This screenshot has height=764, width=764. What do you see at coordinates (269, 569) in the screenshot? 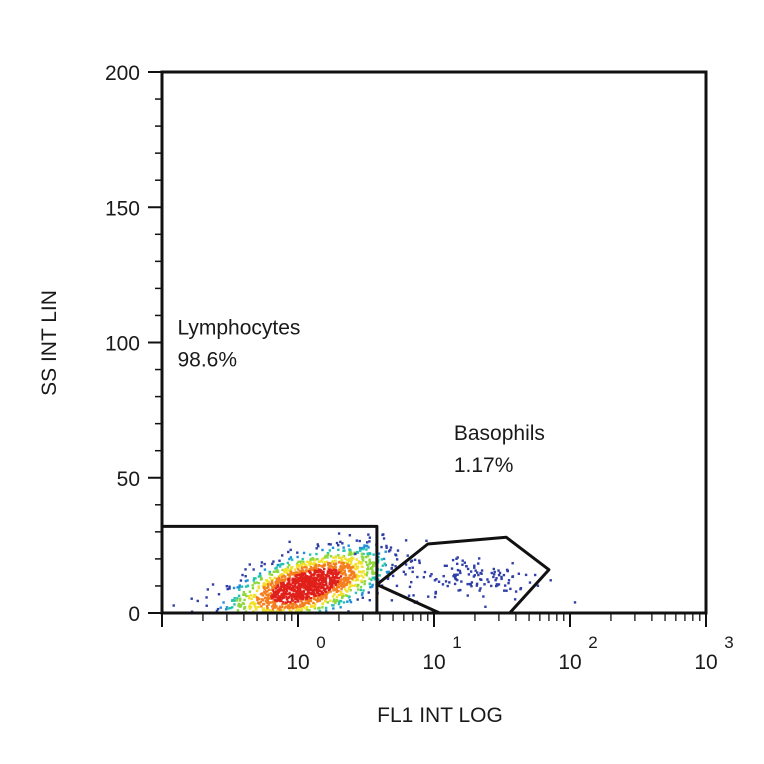
I see `gate-lymphocytes` at bounding box center [269, 569].